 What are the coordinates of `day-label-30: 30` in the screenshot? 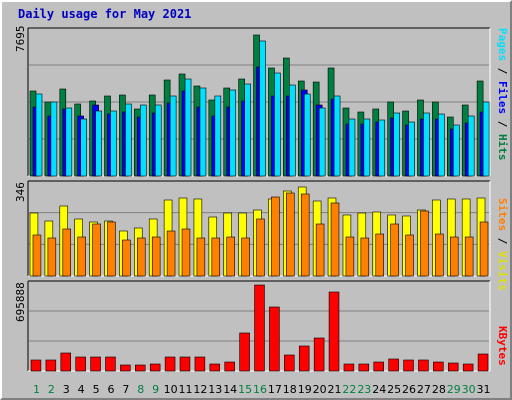 It's located at (469, 389).